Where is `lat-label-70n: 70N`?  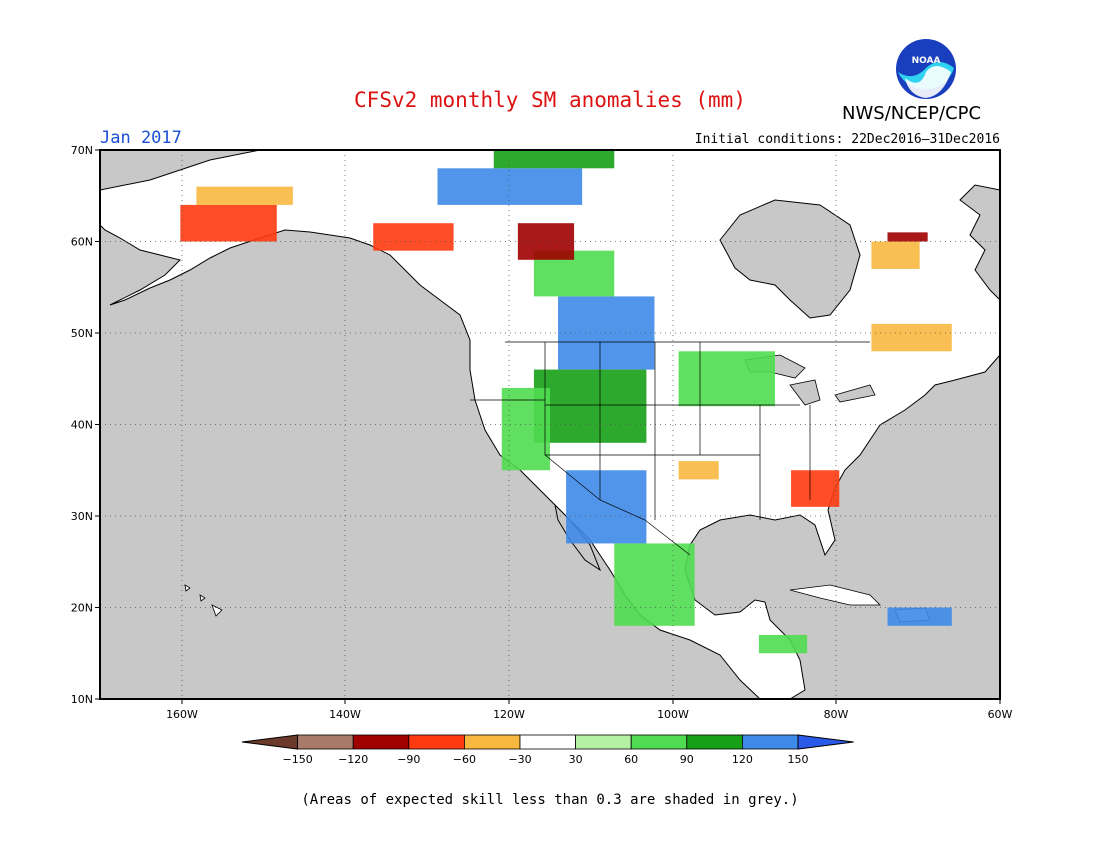
lat-label-70n: 70N is located at coordinates (82, 150).